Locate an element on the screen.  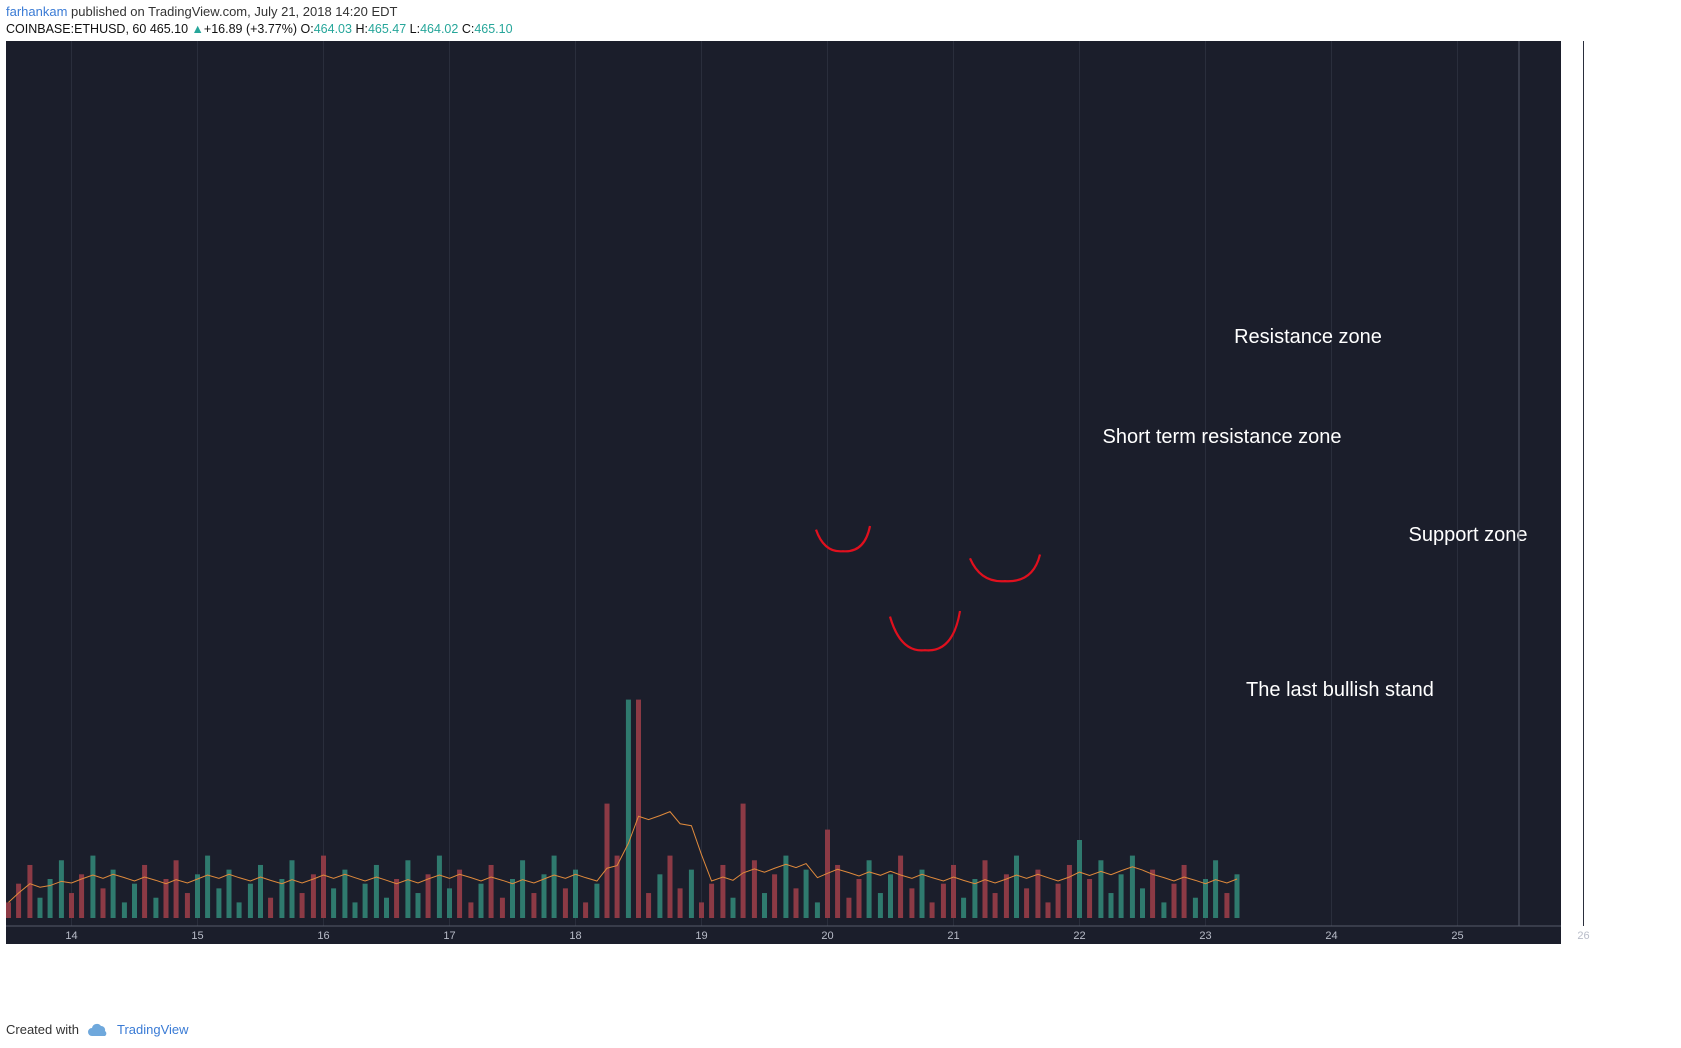
up-arrow-icon: ▲ is located at coordinates (197, 29).